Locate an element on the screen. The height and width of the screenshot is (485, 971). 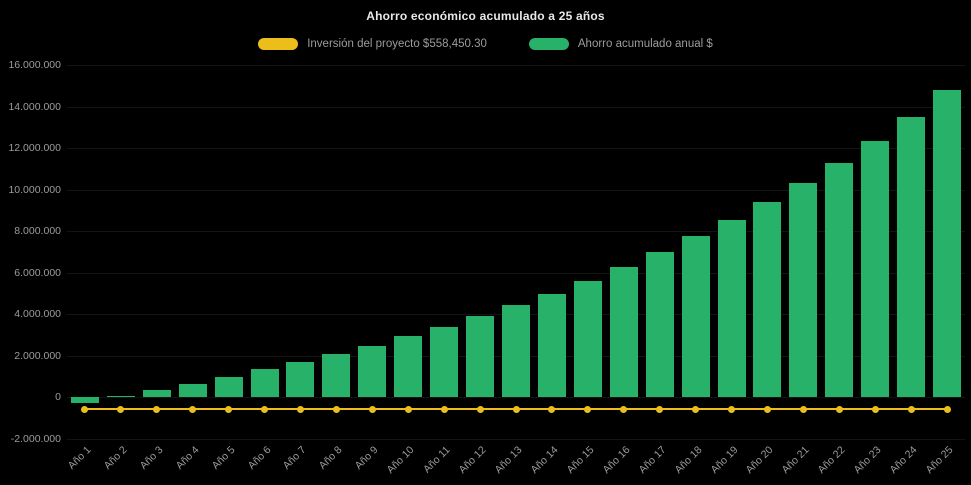
bar-año-11 is located at coordinates (444, 362).